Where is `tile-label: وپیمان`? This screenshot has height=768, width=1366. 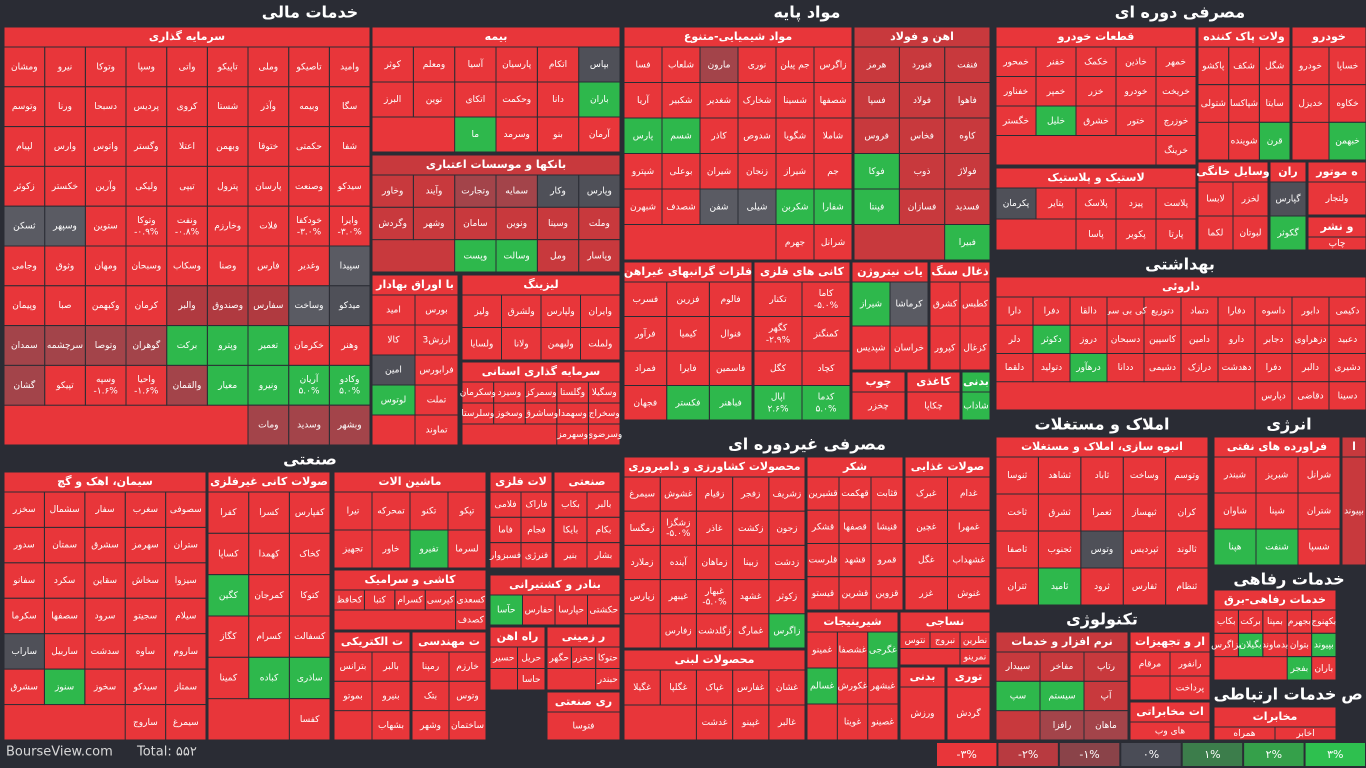
tile-label: وپیمان is located at coordinates (24, 306).